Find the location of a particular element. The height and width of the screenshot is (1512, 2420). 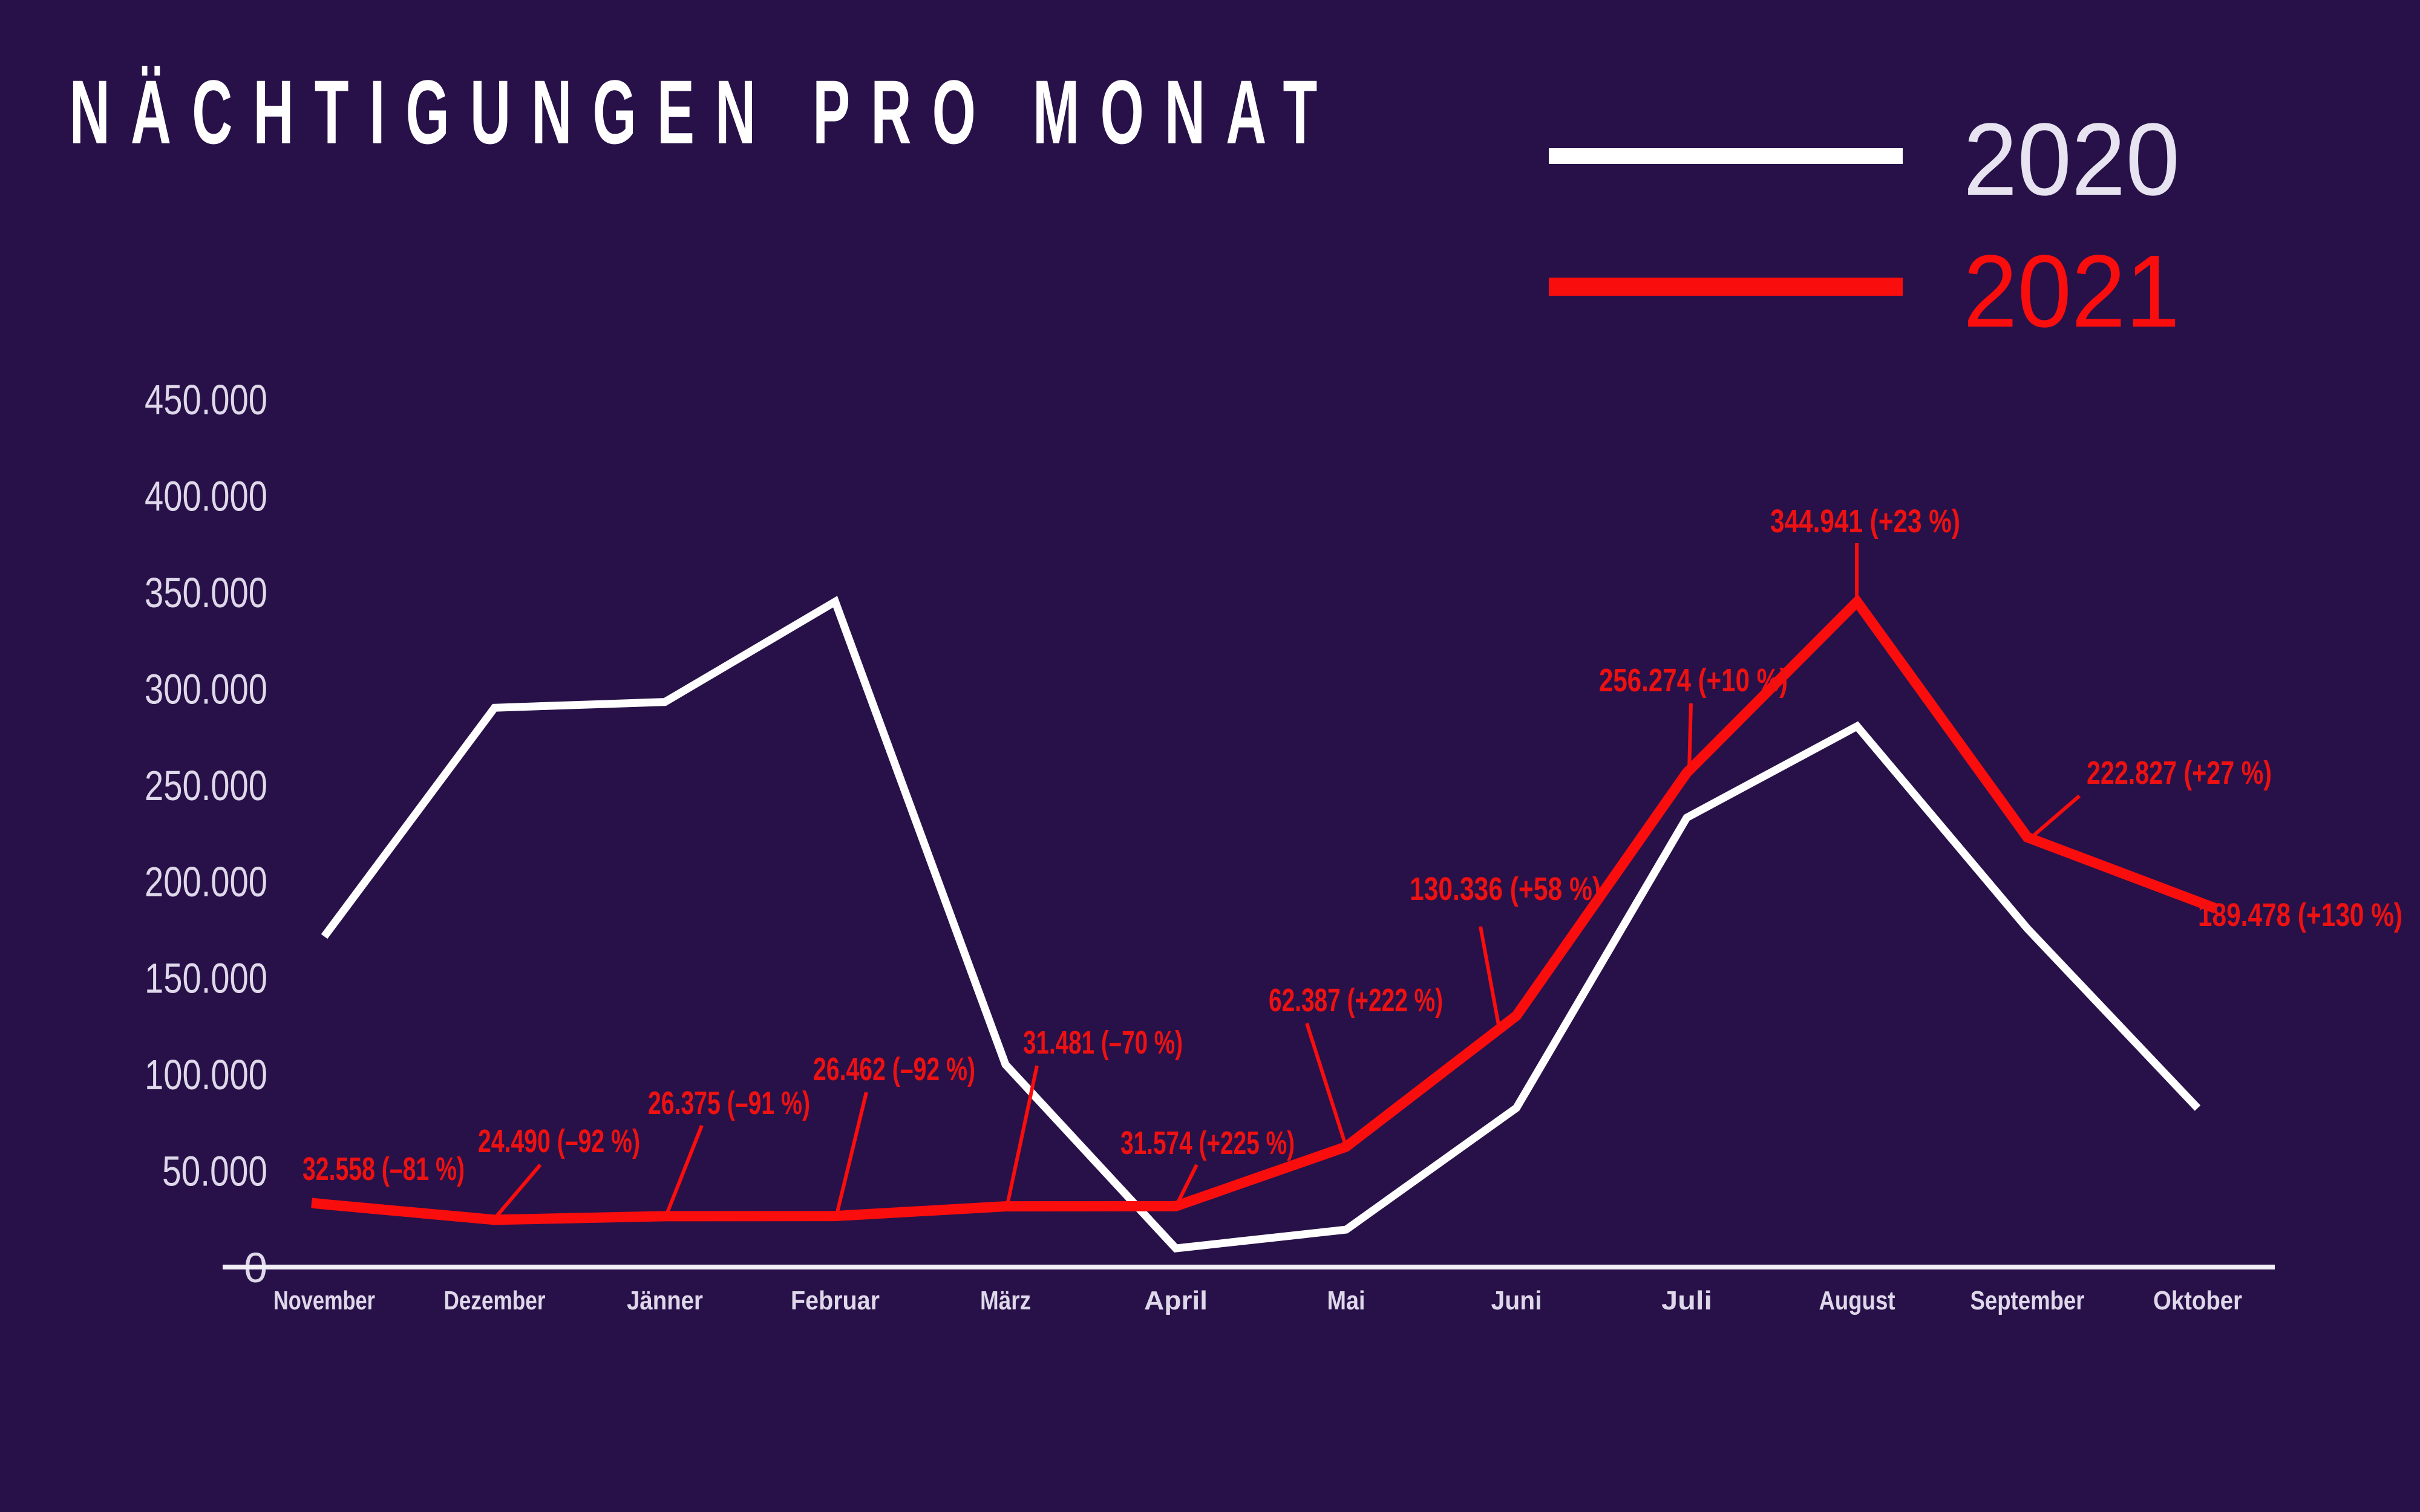

y-axis-tick-label: 100.000 is located at coordinates (206, 1074).